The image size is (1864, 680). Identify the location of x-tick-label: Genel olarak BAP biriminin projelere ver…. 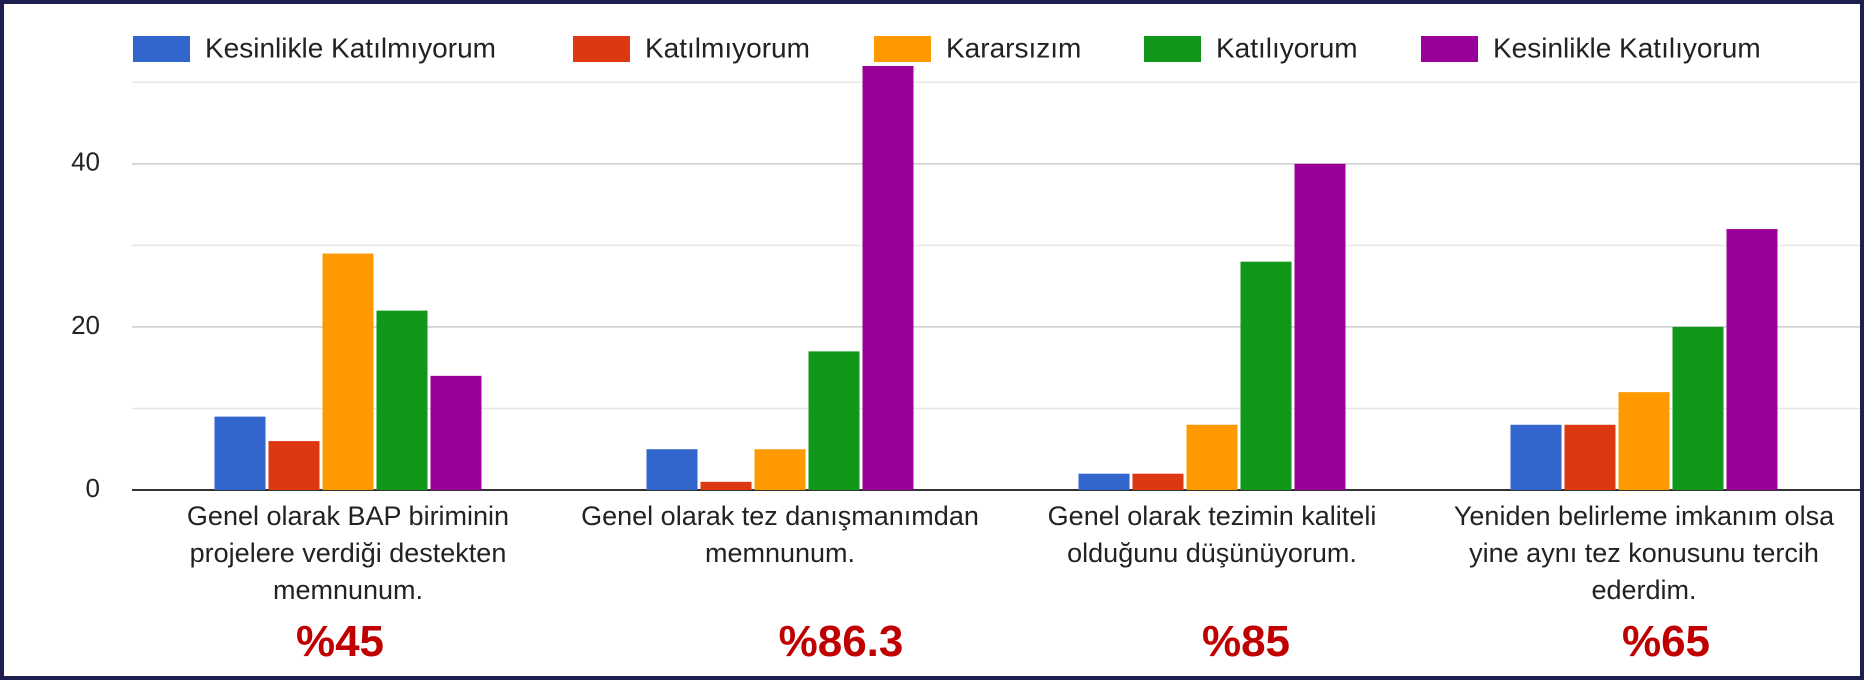
(348, 553).